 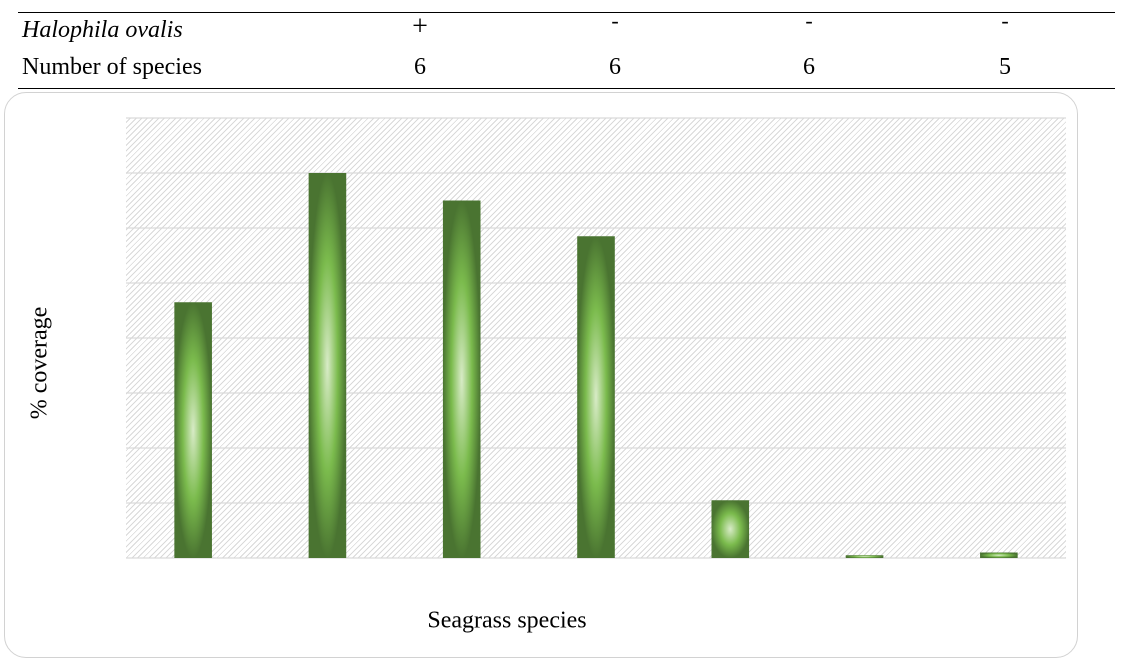 I want to click on table-bottom-rule, so click(x=566, y=88).